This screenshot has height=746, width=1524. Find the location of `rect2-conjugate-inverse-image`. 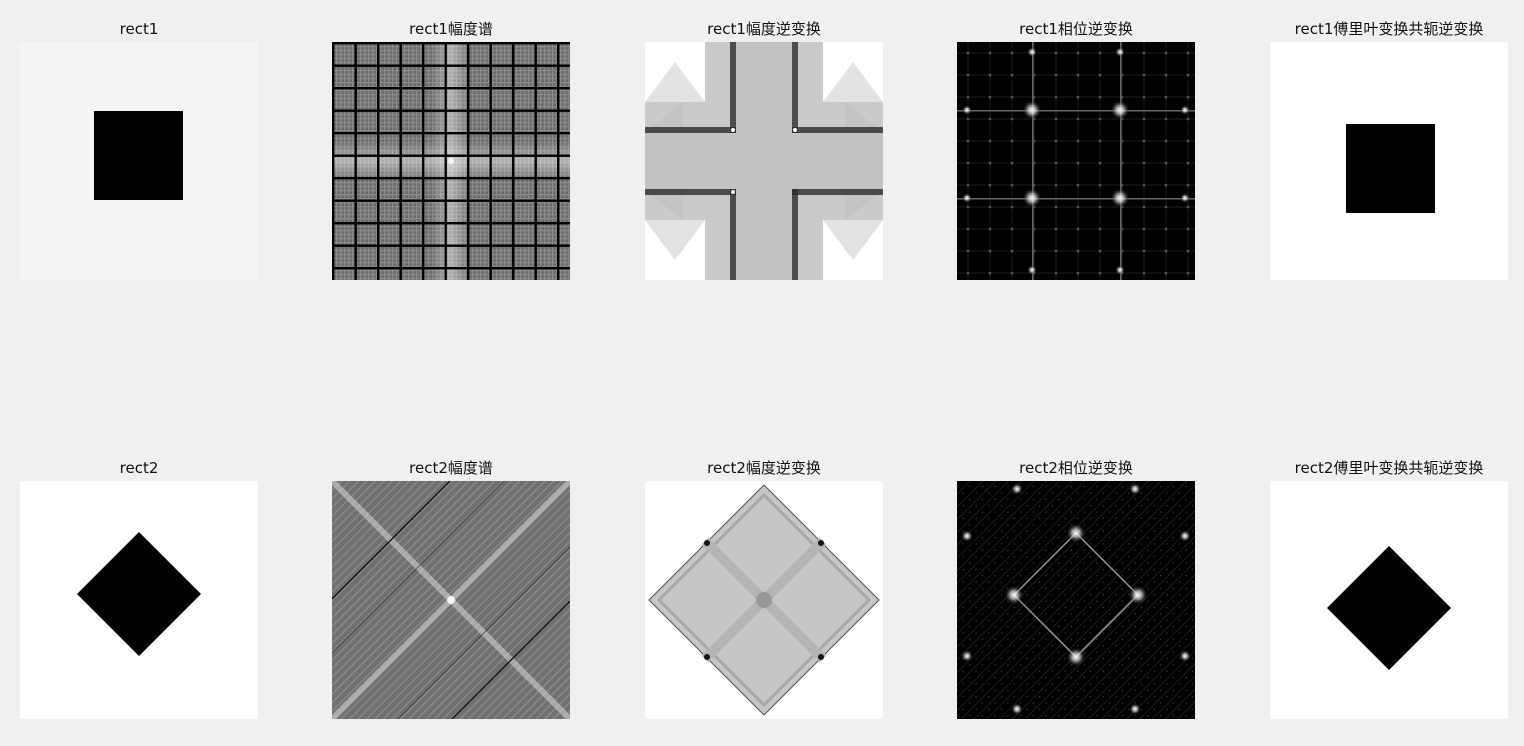

rect2-conjugate-inverse-image is located at coordinates (1389, 600).